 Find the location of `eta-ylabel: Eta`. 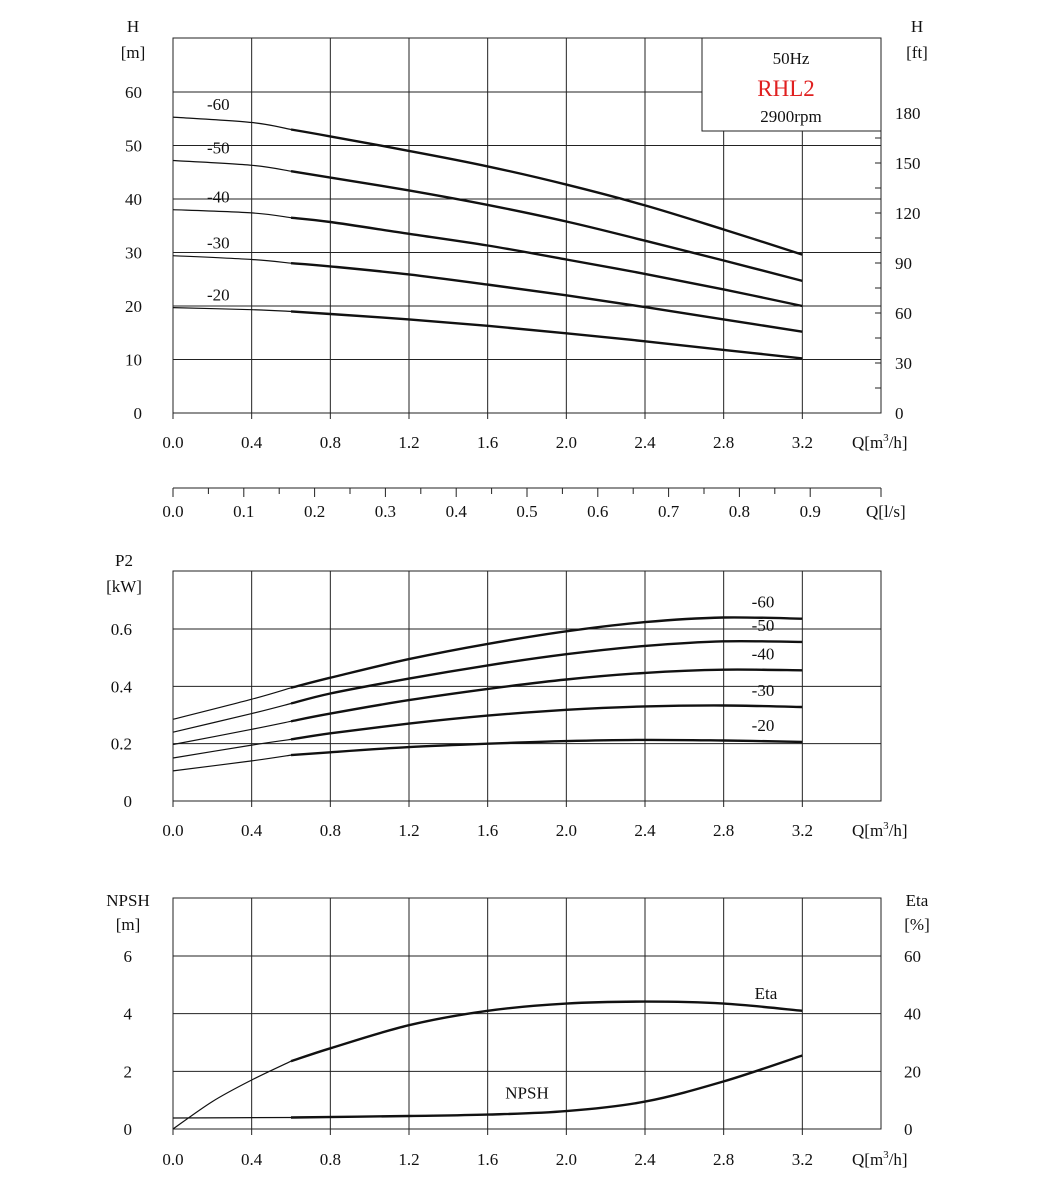

eta-ylabel: Eta is located at coordinates (917, 900).